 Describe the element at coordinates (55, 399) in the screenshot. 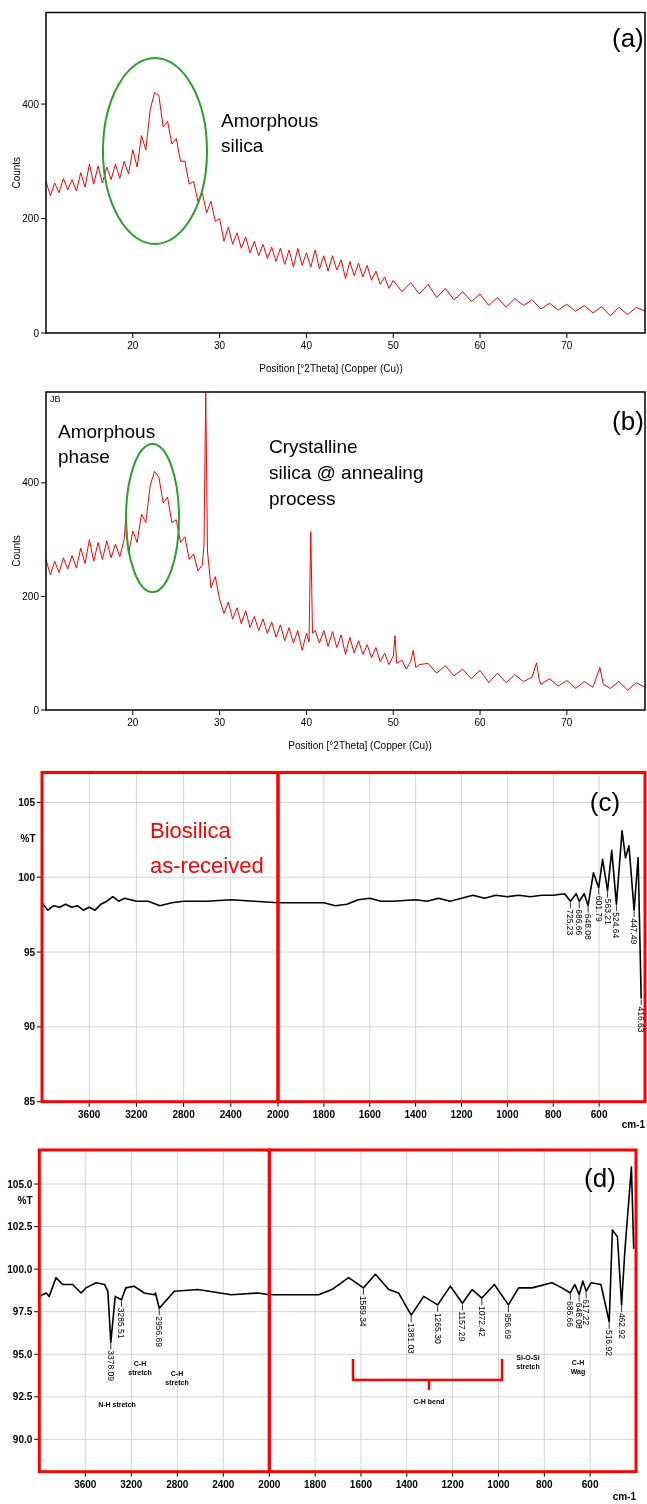

I see `annotation: JB` at that location.